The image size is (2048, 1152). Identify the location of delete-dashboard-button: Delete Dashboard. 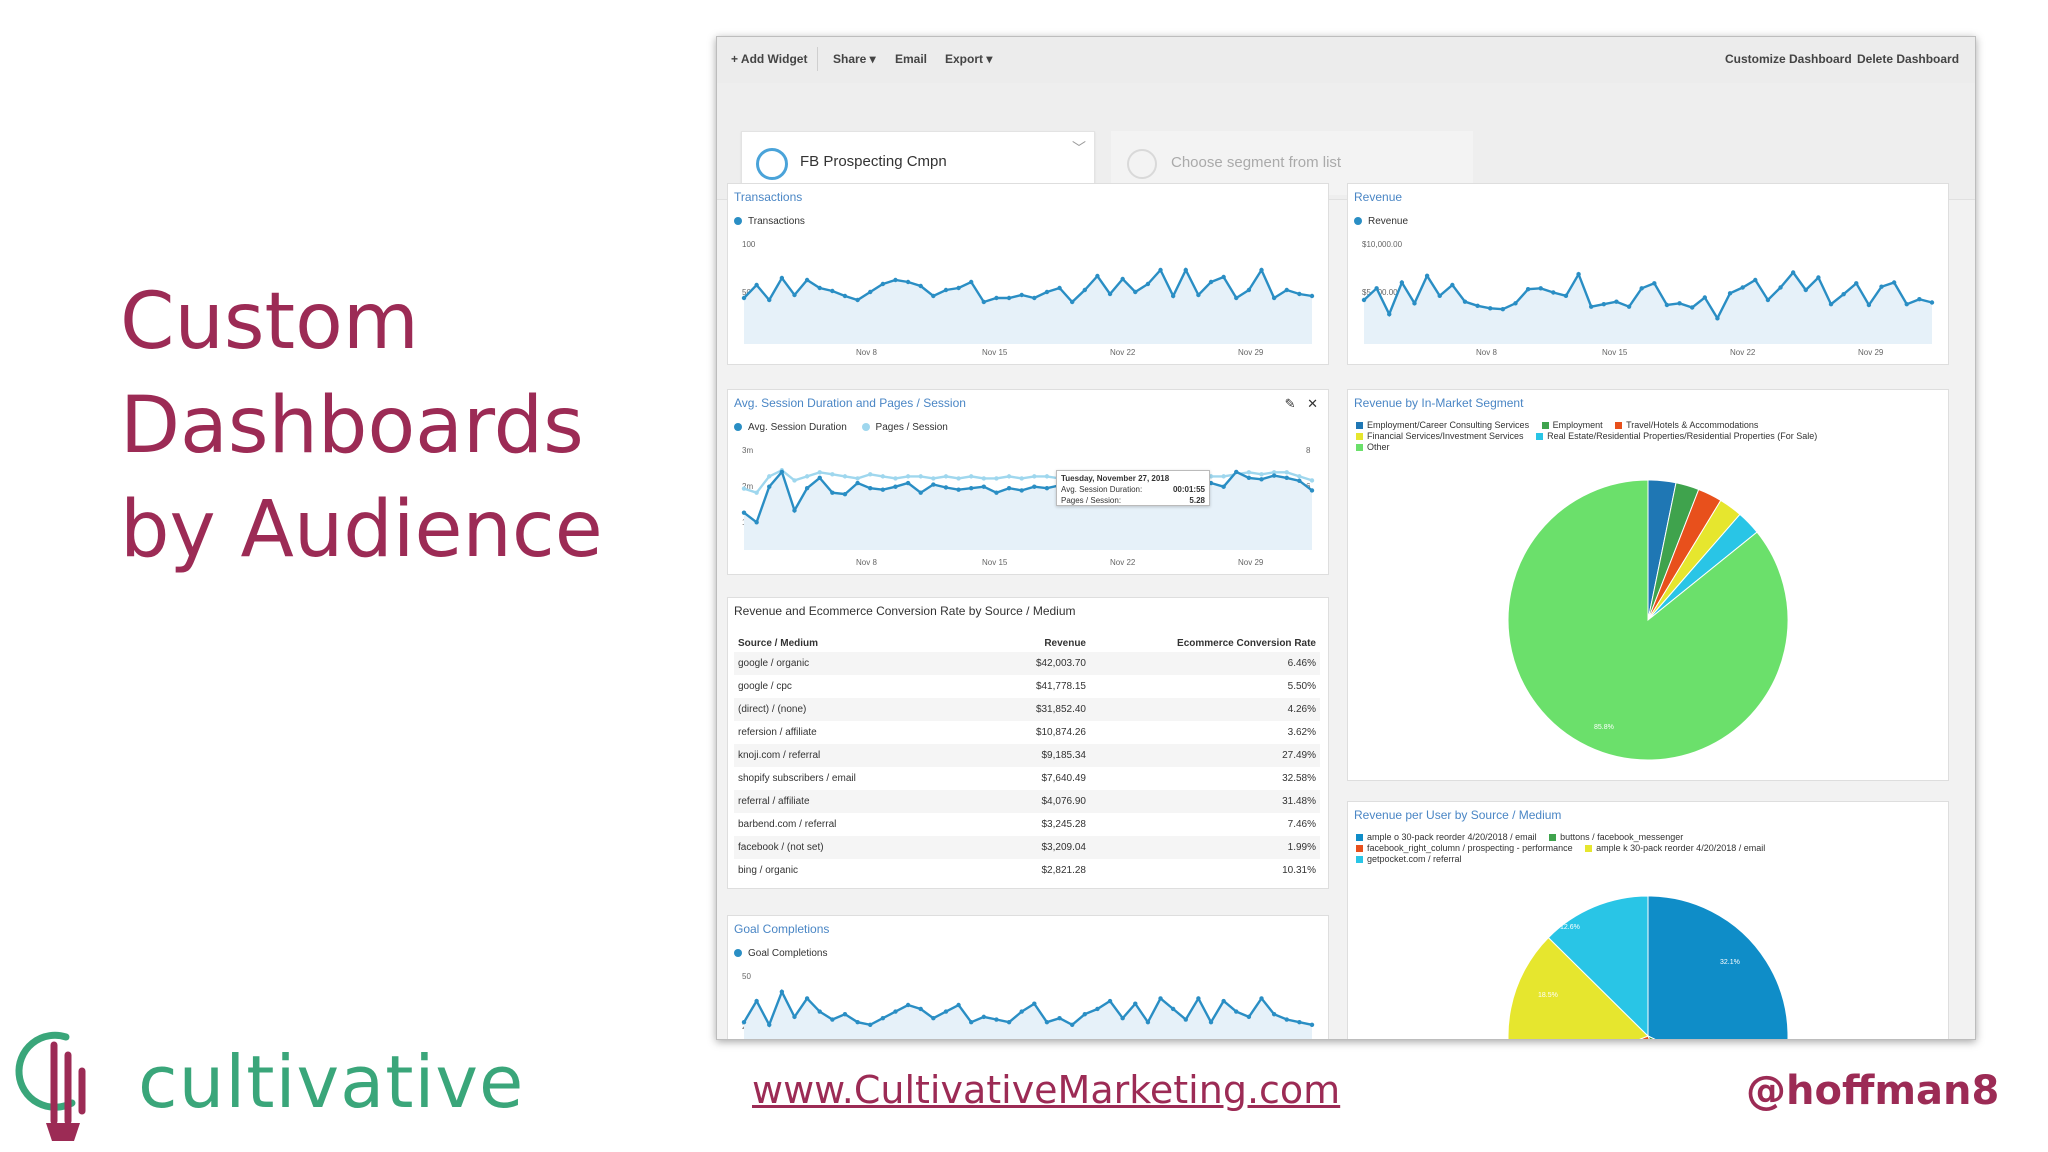
(1908, 59).